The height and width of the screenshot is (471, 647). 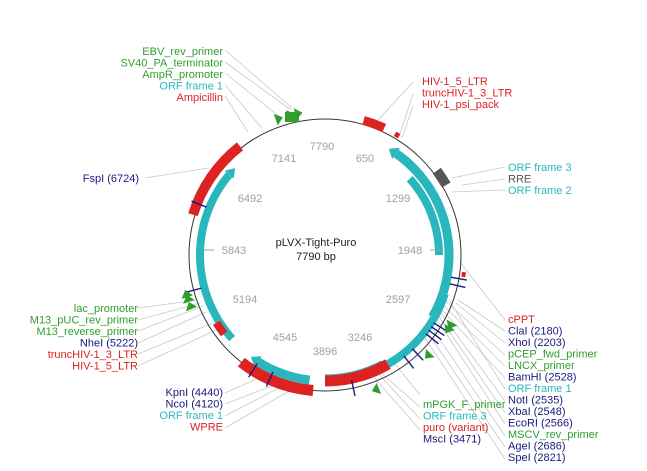 What do you see at coordinates (541, 366) in the screenshot?
I see `label-right-bottom-4: LNCX_primer` at bounding box center [541, 366].